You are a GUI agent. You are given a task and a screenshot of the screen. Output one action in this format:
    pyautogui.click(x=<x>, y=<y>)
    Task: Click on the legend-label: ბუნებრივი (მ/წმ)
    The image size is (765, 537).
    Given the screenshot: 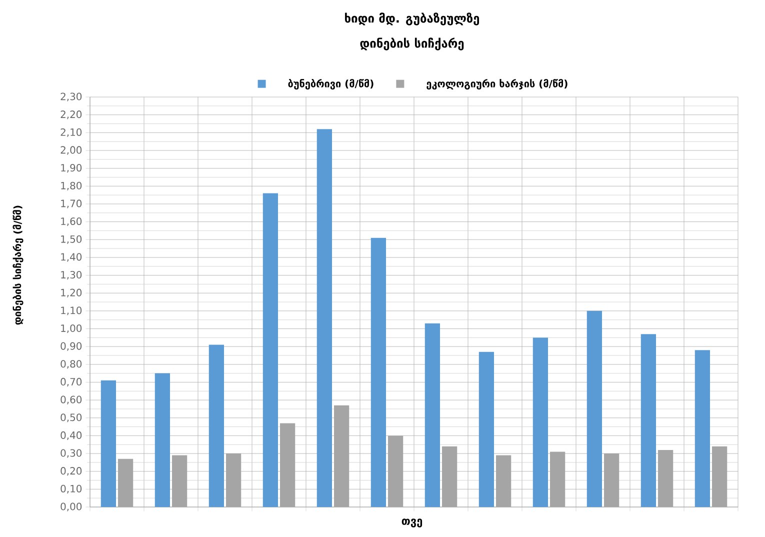 What is the action you would take?
    pyautogui.click(x=331, y=84)
    